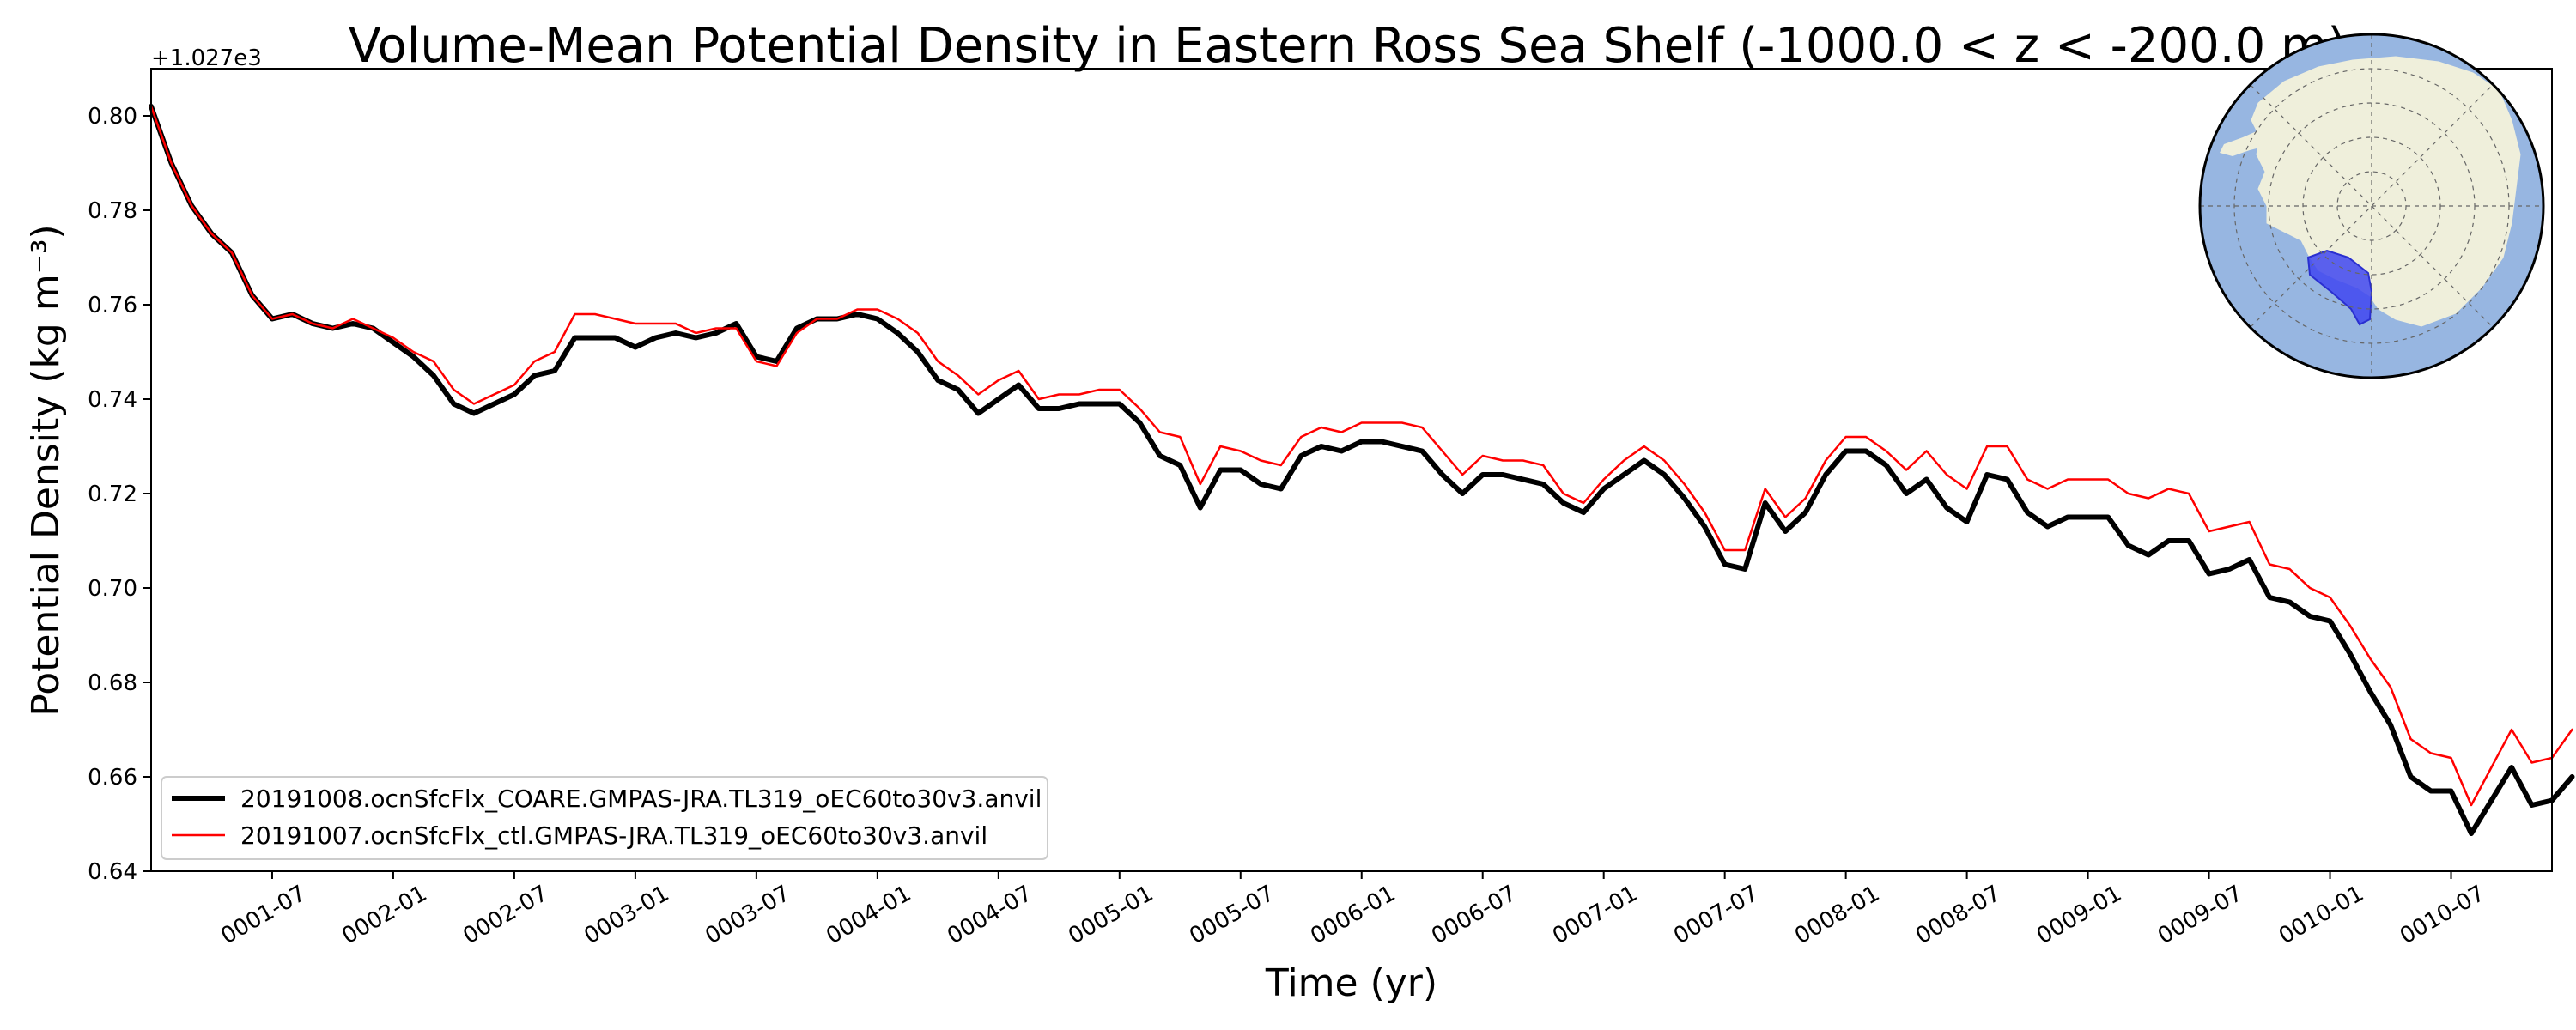  I want to click on x-axis-title: Time (yr), so click(1351, 983).